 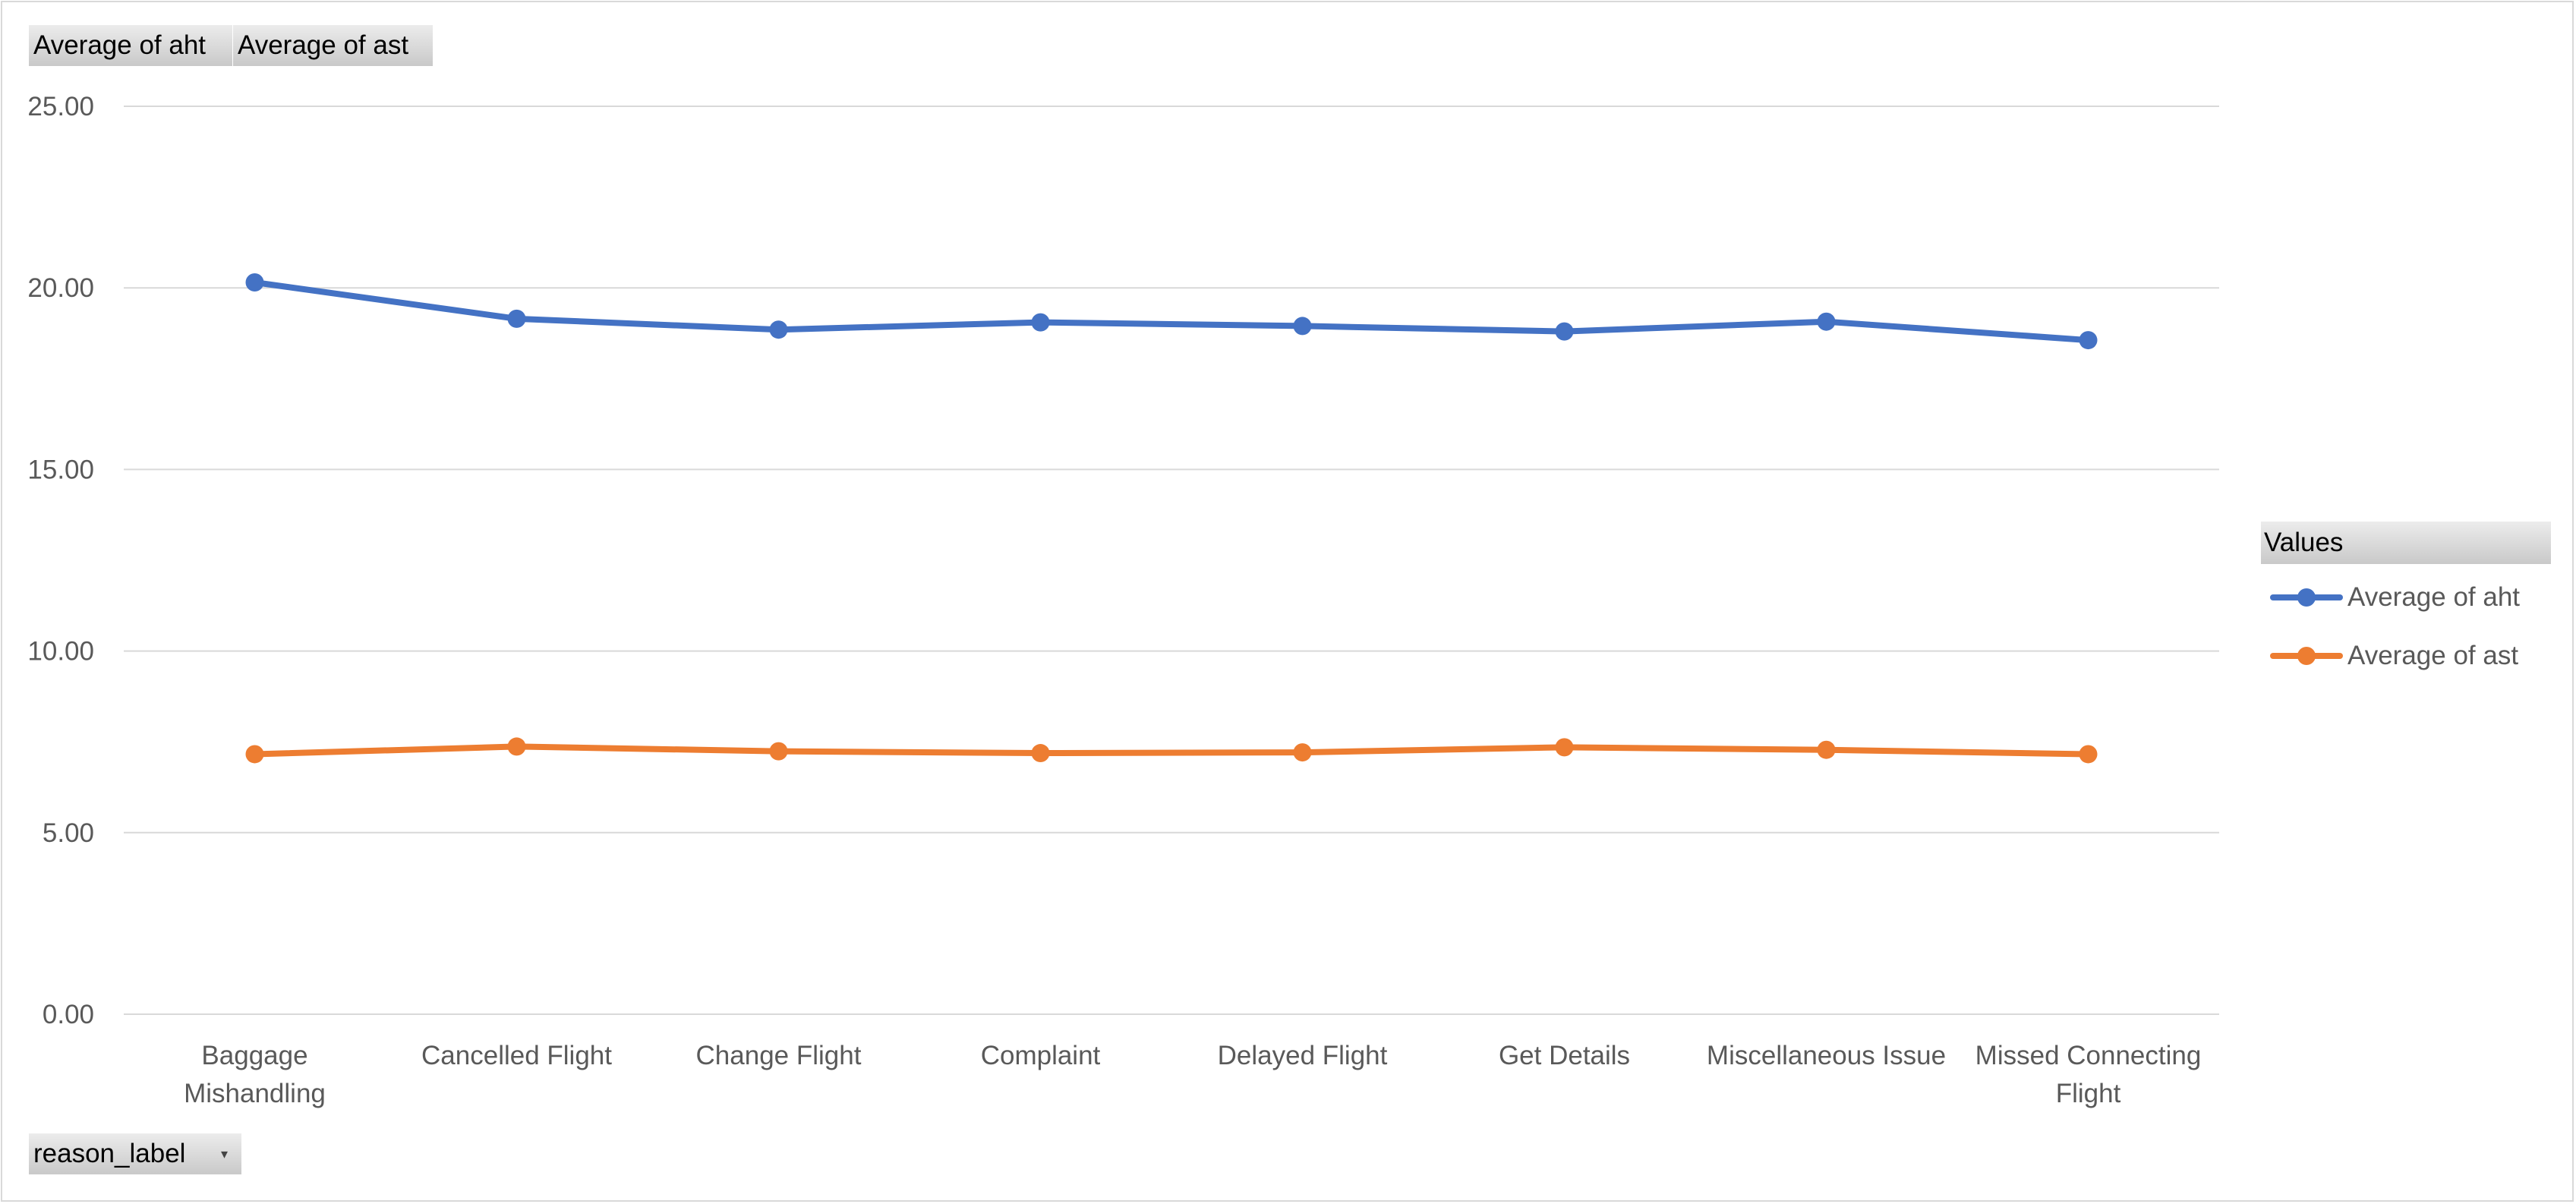 What do you see at coordinates (60, 106) in the screenshot?
I see `y-tick-label: 25.00` at bounding box center [60, 106].